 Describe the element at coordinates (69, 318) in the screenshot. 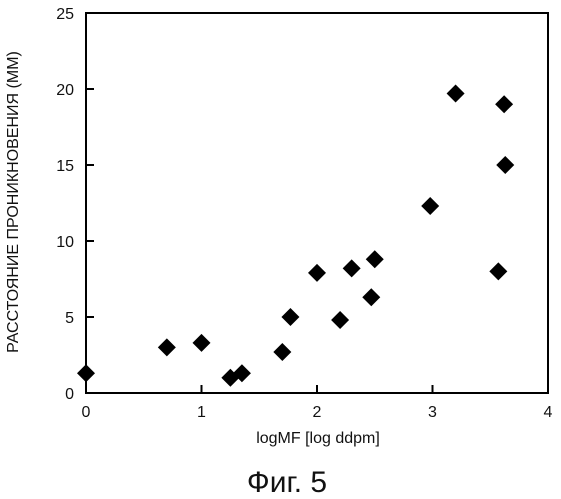

I see `y-tick-label: 5` at that location.